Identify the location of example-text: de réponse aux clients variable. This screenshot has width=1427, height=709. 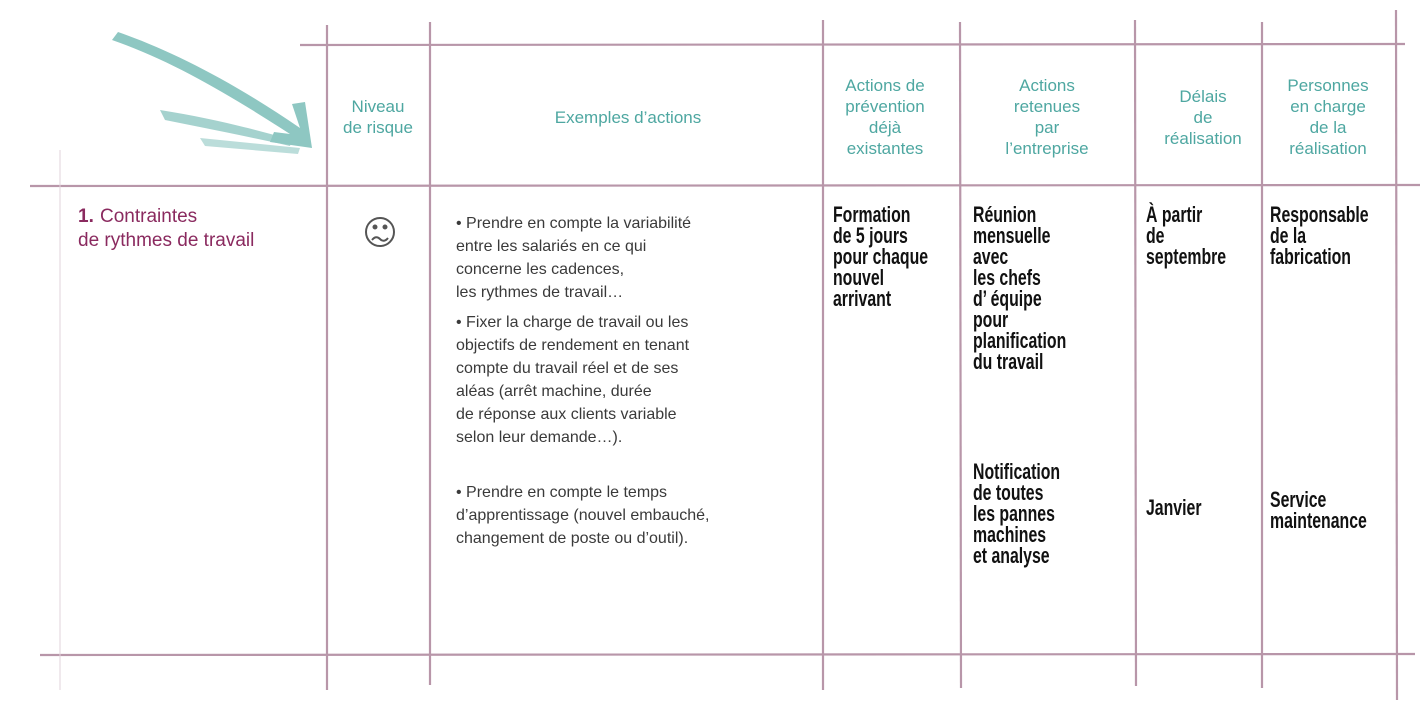
(566, 414).